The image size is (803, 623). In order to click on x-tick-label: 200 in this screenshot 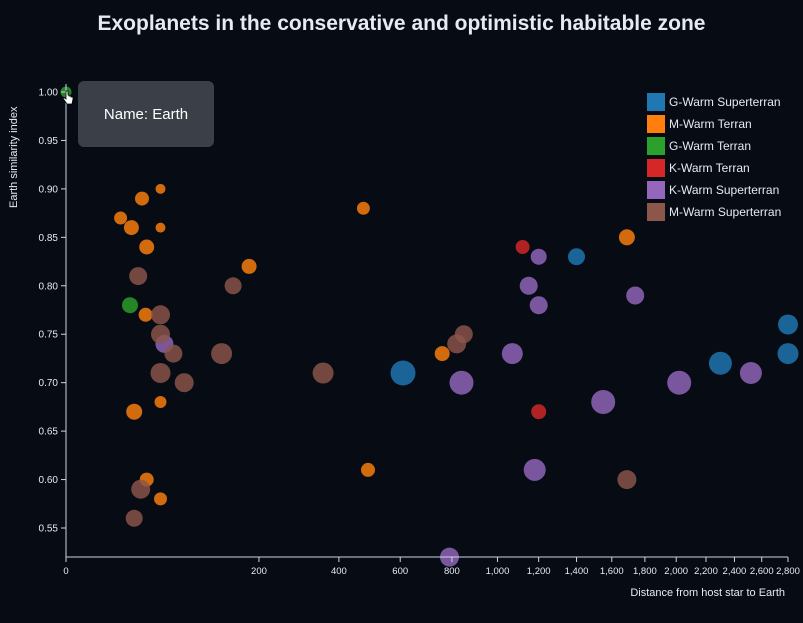, I will do `click(259, 571)`.